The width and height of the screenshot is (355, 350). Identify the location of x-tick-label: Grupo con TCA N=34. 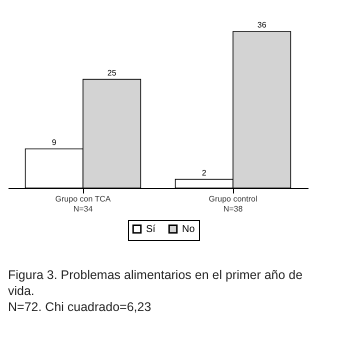
(83, 204).